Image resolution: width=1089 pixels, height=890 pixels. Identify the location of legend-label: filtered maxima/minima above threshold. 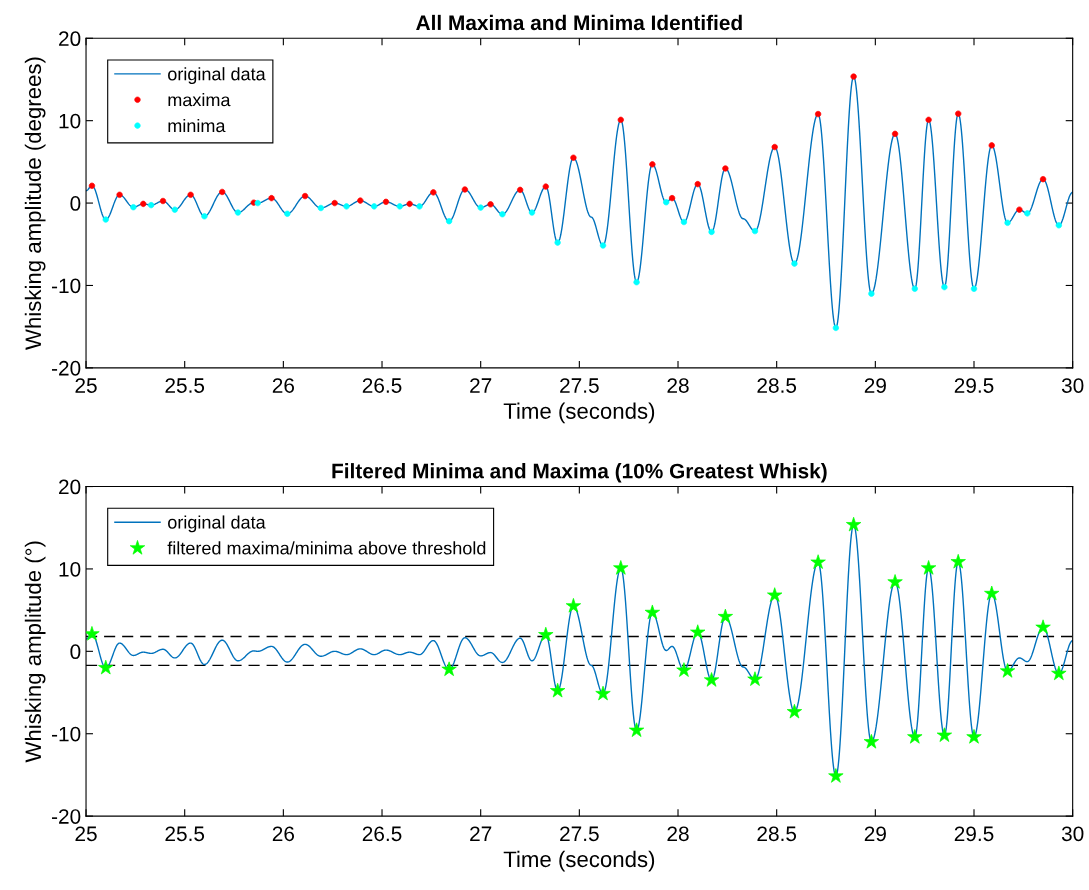
(326, 548).